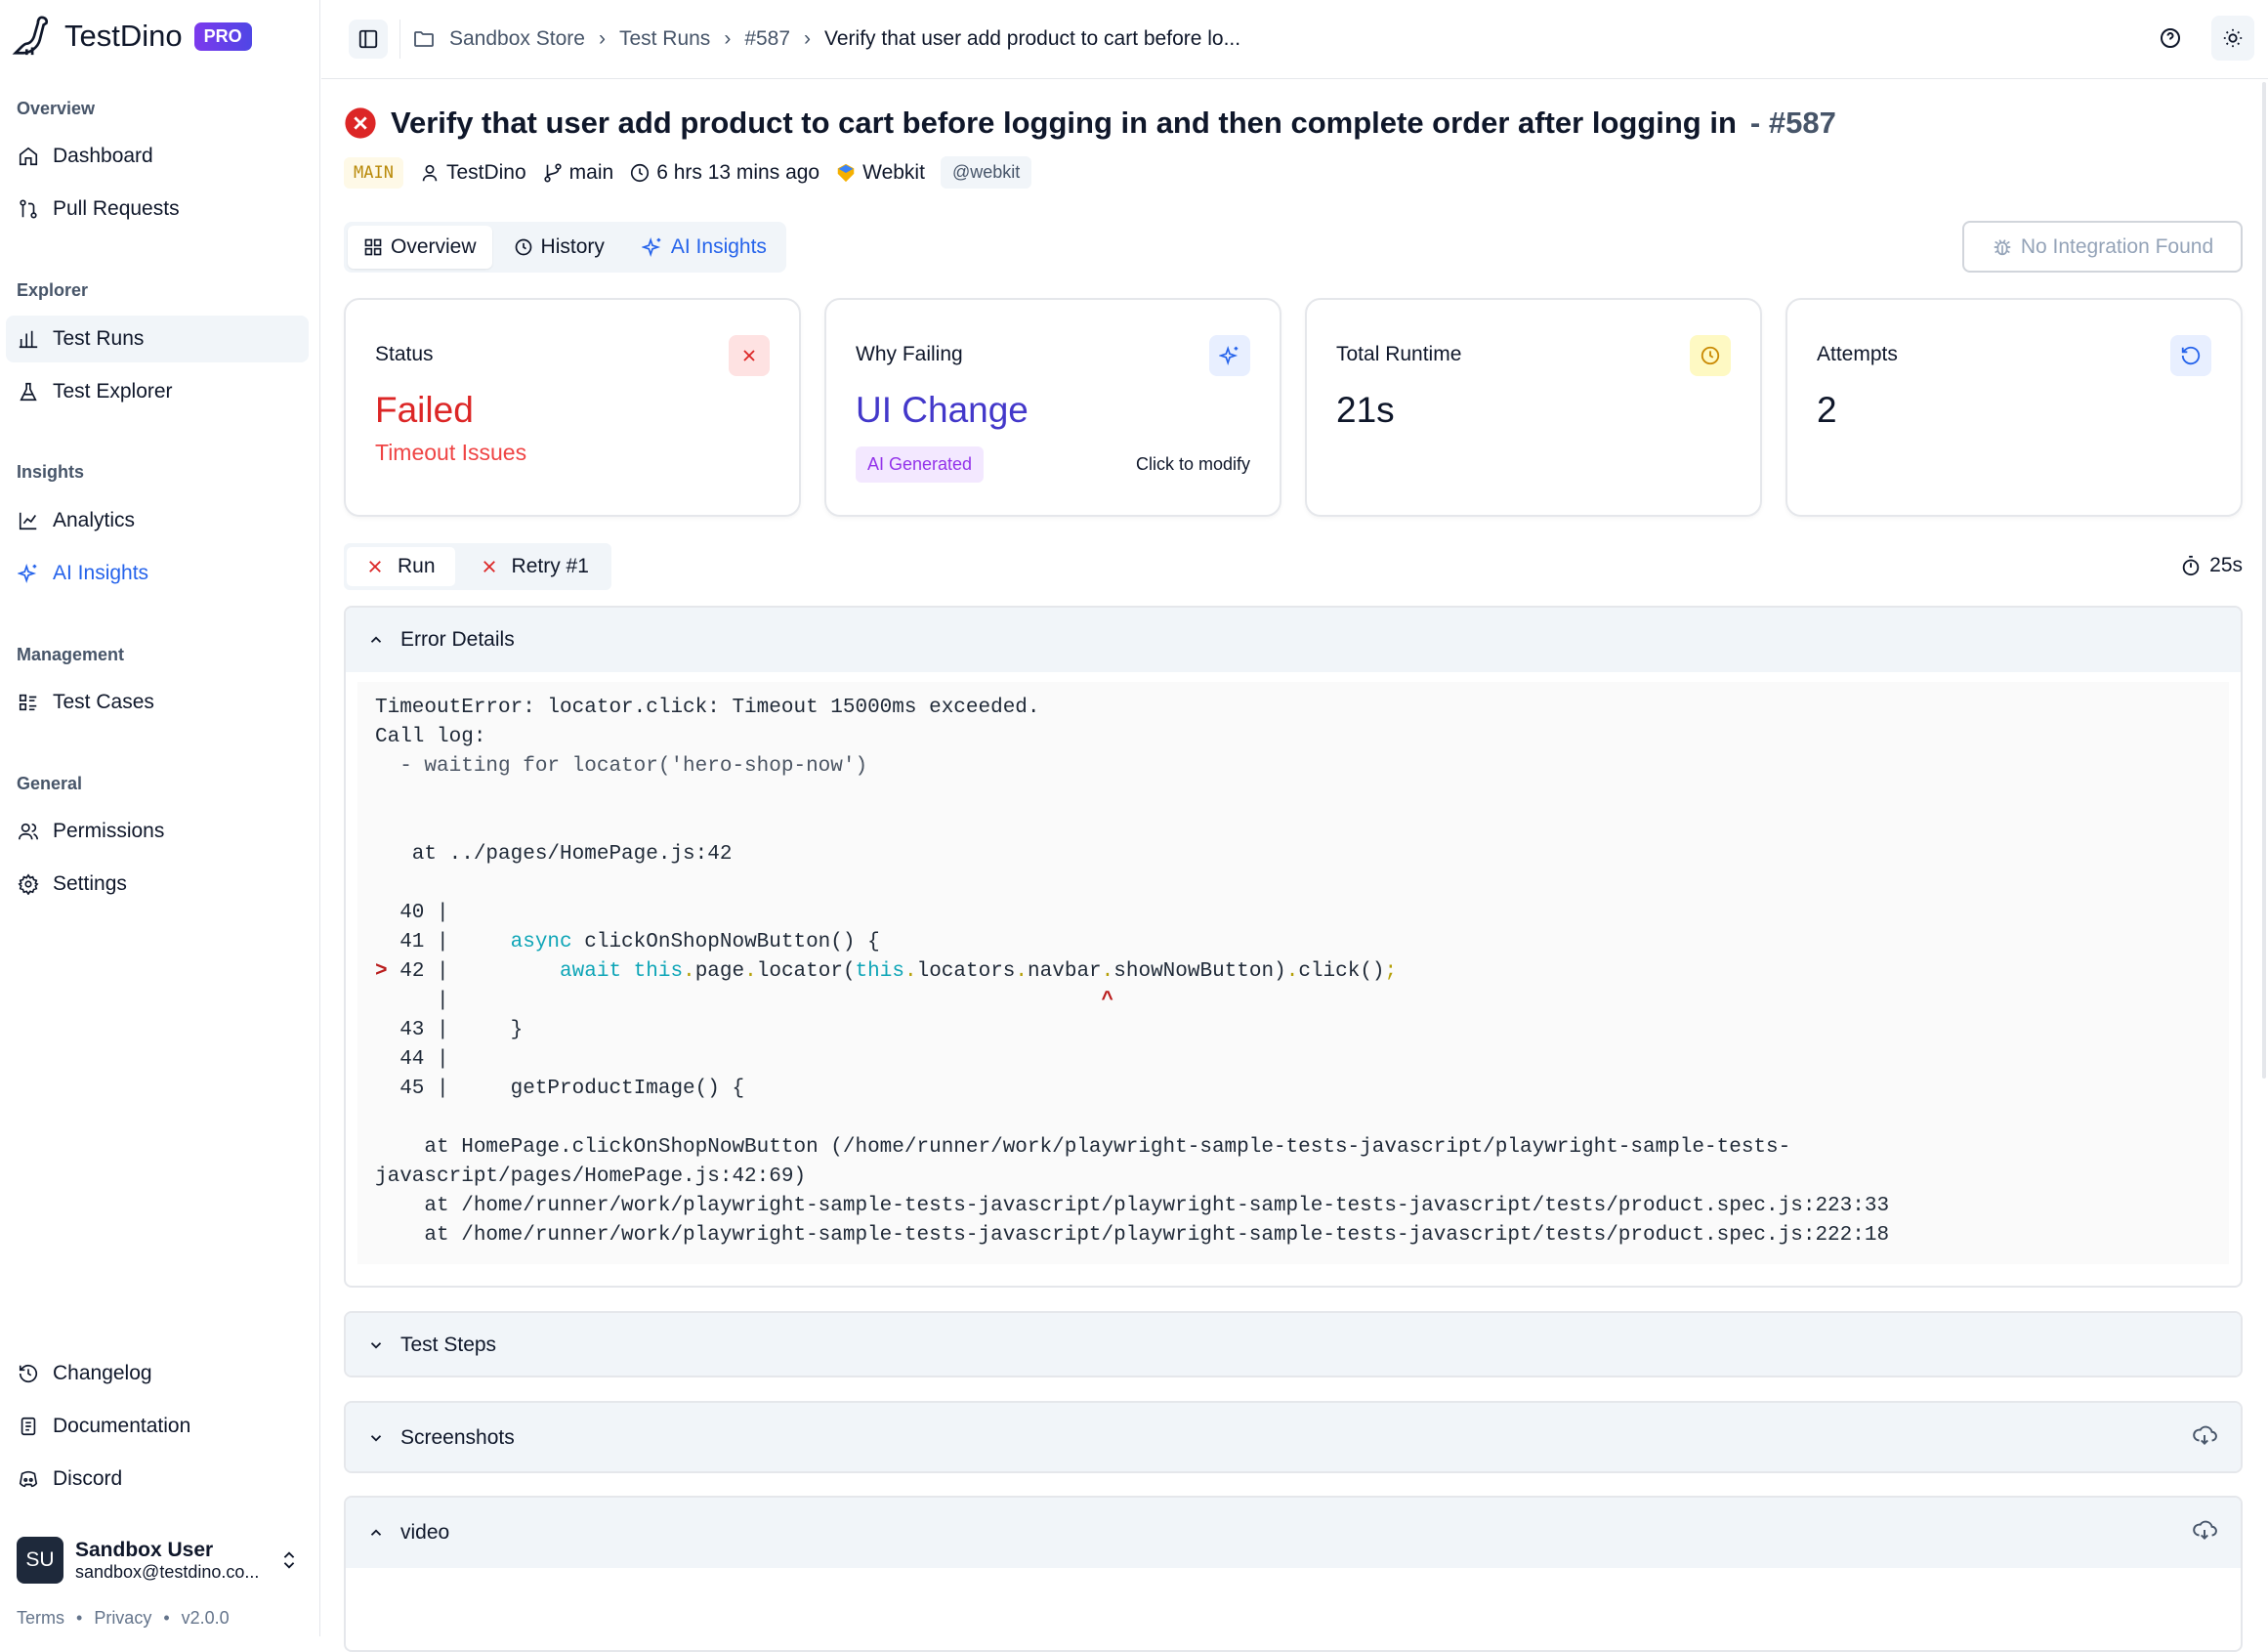 The height and width of the screenshot is (1652, 2268). What do you see at coordinates (1293, 1001) in the screenshot?
I see `code-line: | ^` at bounding box center [1293, 1001].